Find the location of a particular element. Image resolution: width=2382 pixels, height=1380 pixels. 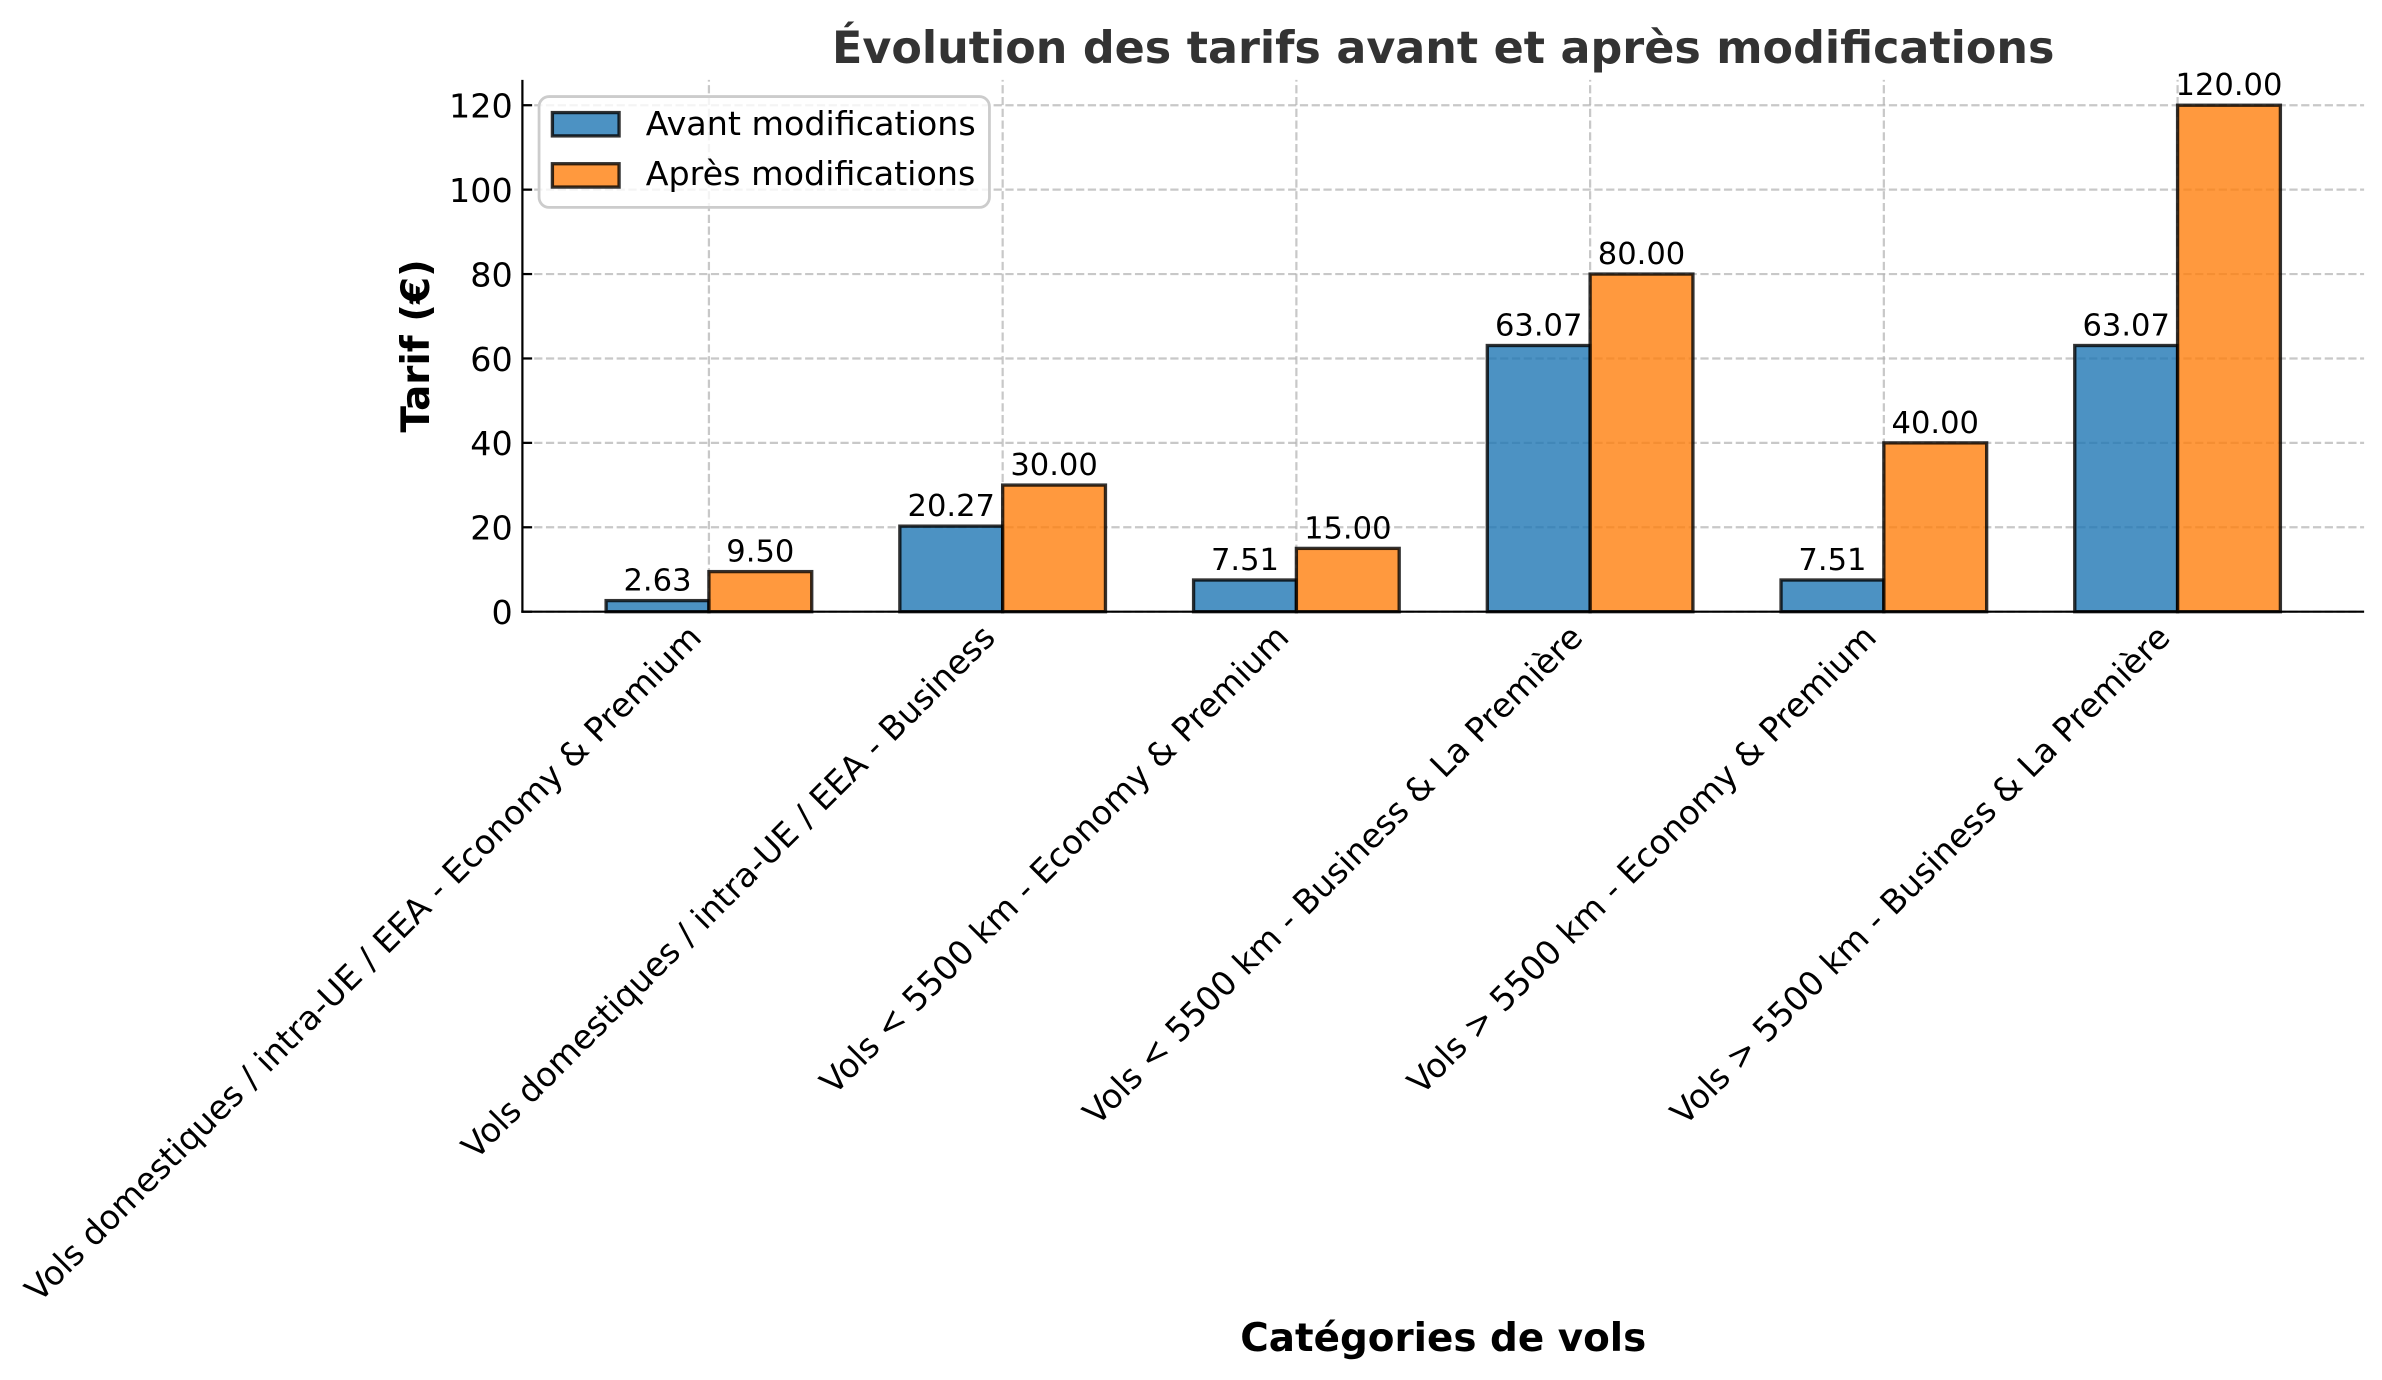

y-axis-label: Tarif (€) is located at coordinates (416, 345).